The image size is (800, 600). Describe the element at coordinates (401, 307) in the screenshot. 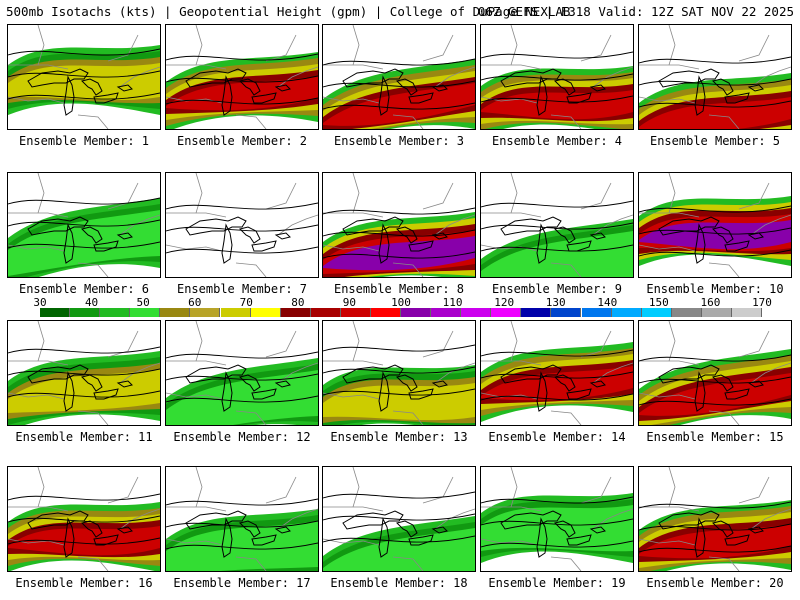

I see `isotach-colorbar: 30 40 50 60 70 80 90 100 110 120 130 140 150 160 170` at that location.